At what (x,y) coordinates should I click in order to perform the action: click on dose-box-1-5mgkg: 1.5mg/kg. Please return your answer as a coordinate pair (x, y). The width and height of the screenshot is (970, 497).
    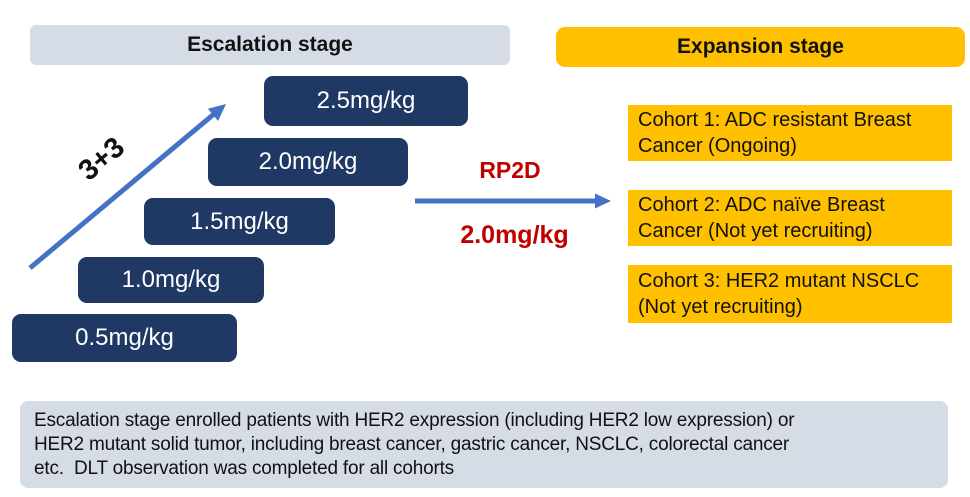
    Looking at the image, I should click on (239, 221).